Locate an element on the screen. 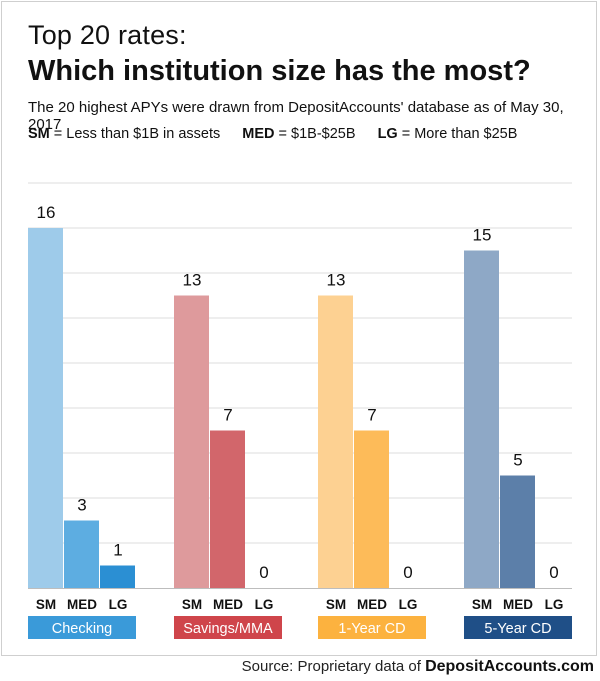 The width and height of the screenshot is (600, 681). bar-checking-med is located at coordinates (81, 554).